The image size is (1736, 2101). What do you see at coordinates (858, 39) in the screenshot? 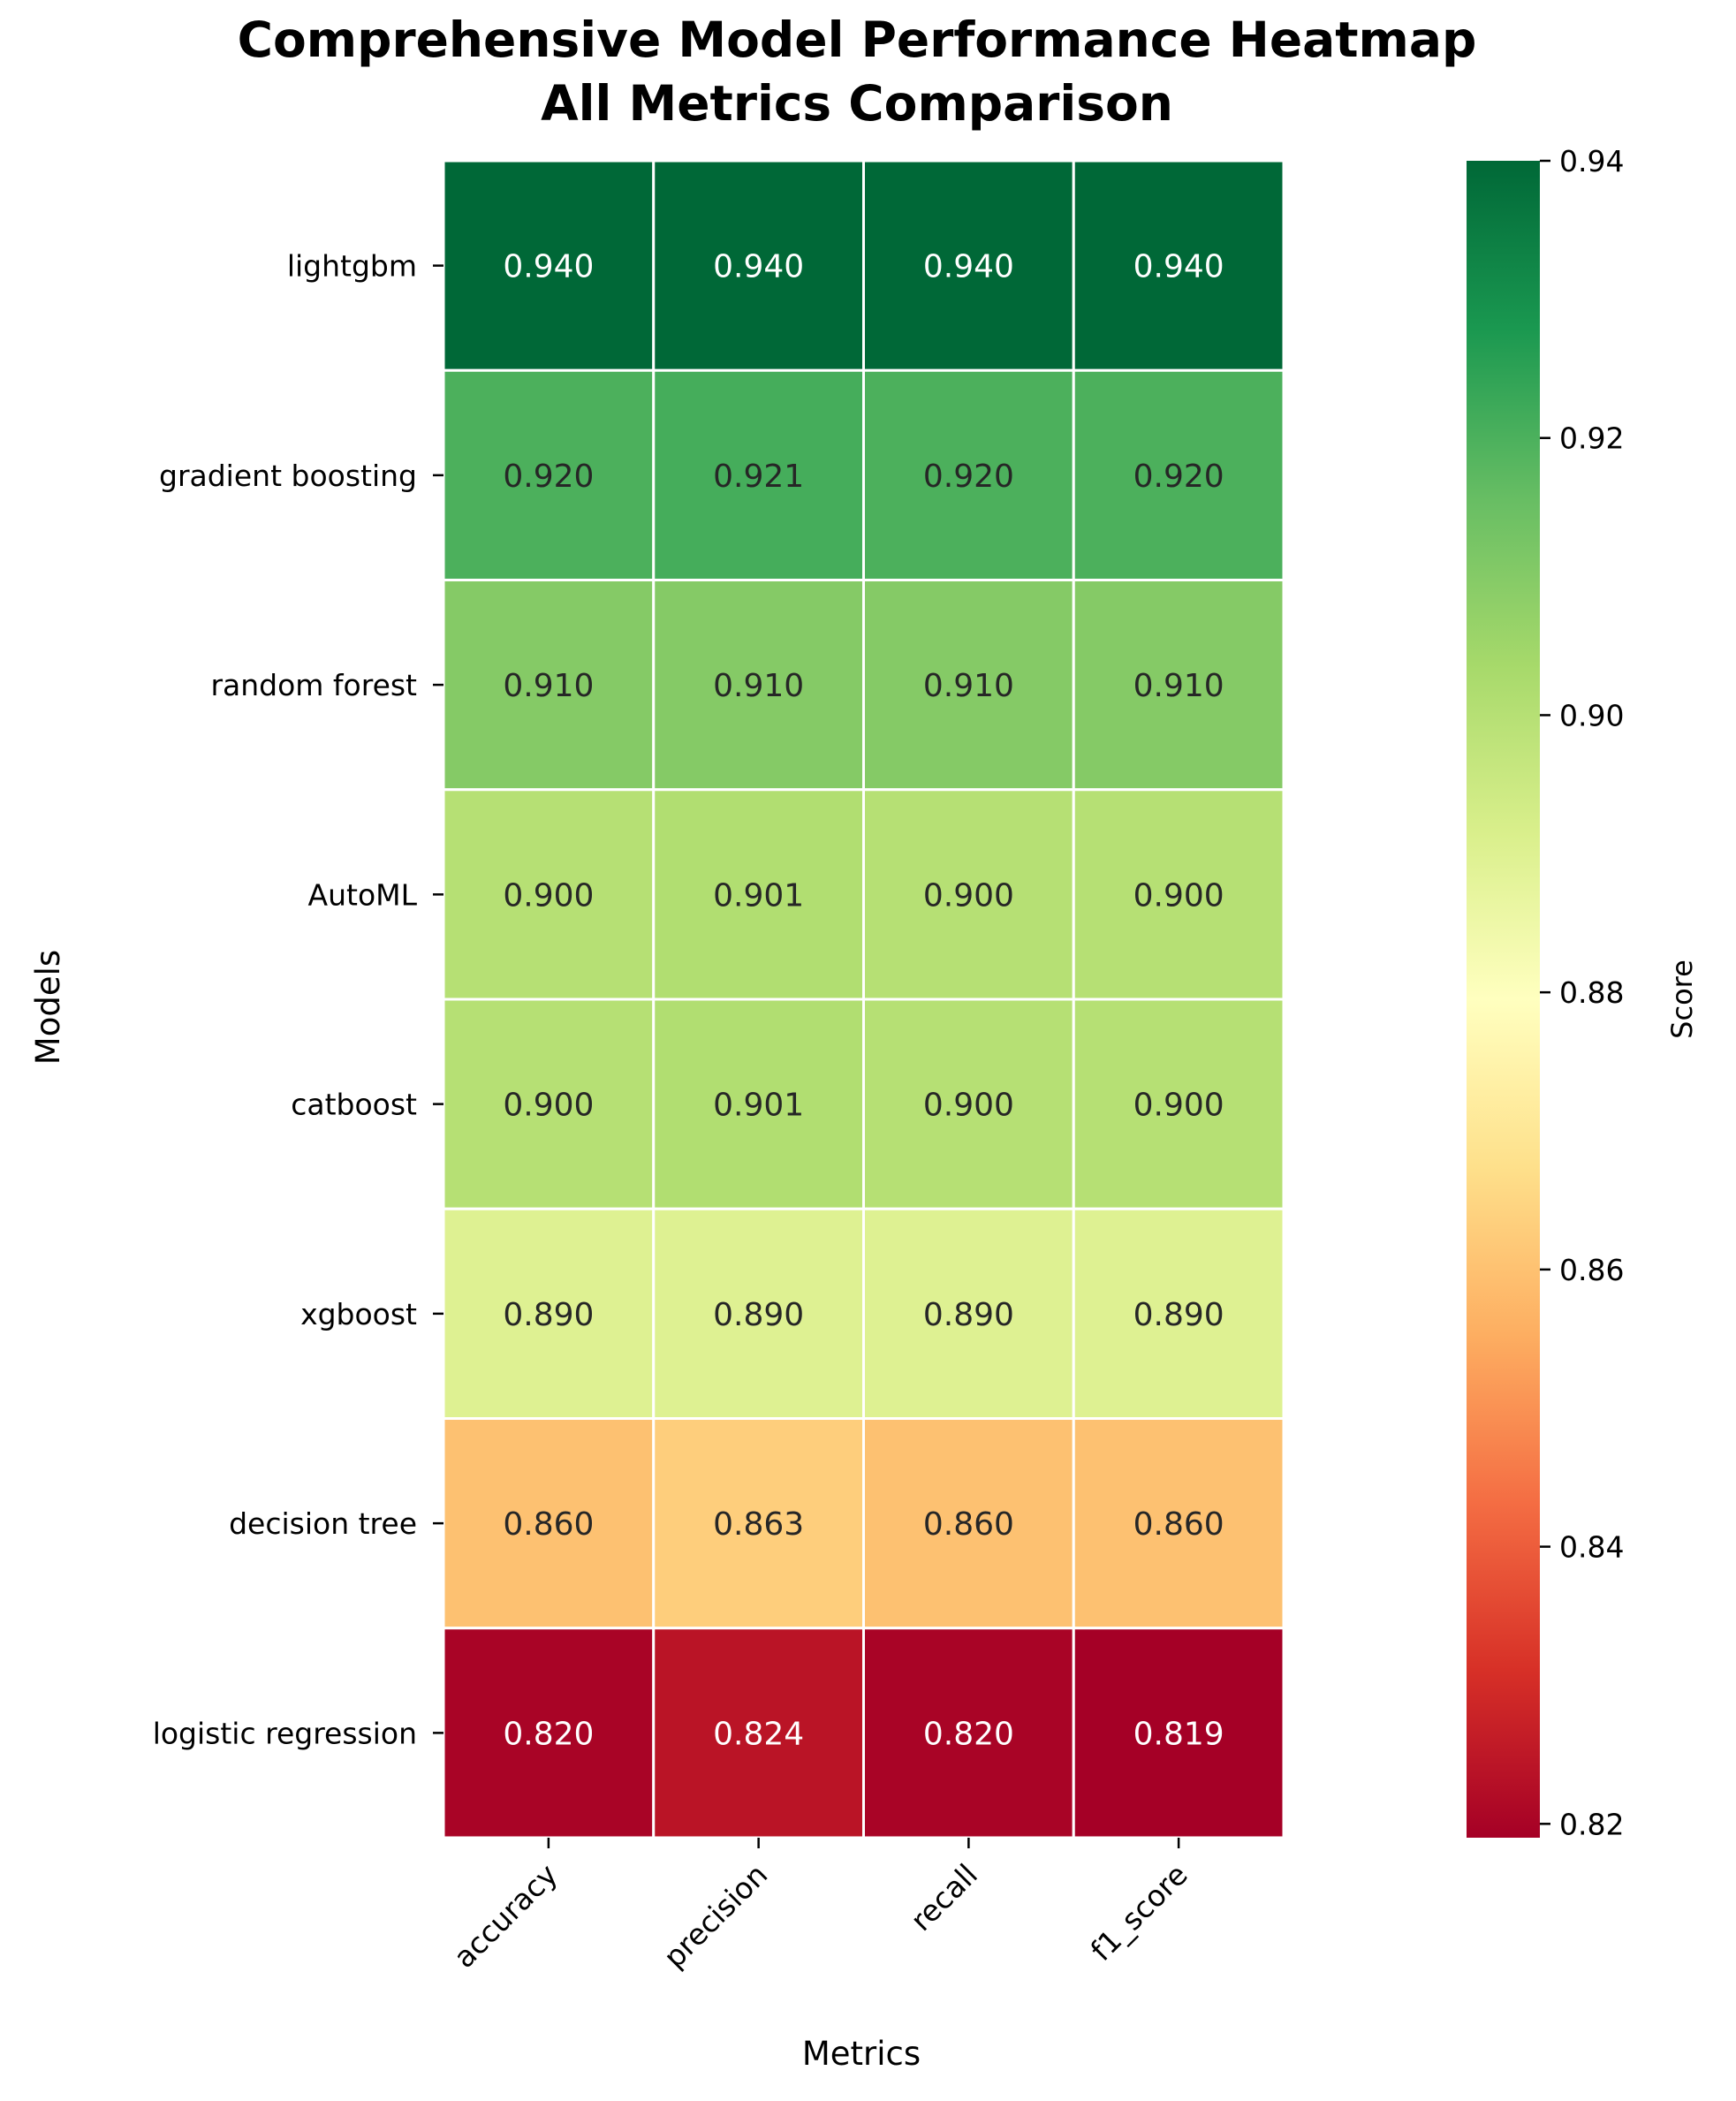
I see `chart-title-line: Comprehensive Model Performance Heatmap` at bounding box center [858, 39].